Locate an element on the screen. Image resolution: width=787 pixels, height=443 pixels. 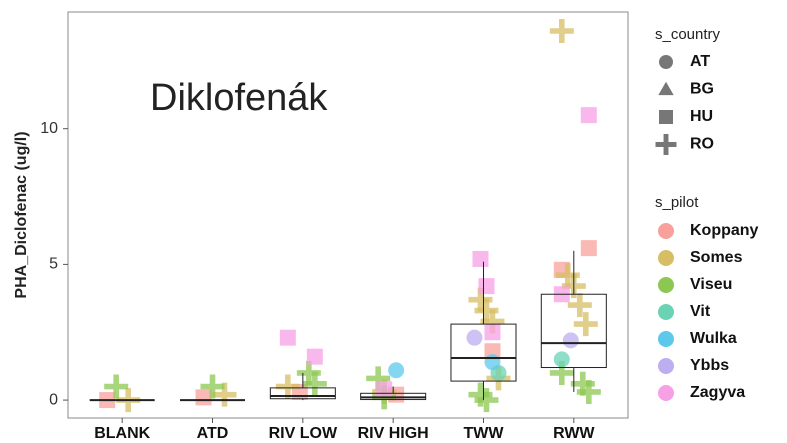
legend-label: Koppany is located at coordinates (724, 230).